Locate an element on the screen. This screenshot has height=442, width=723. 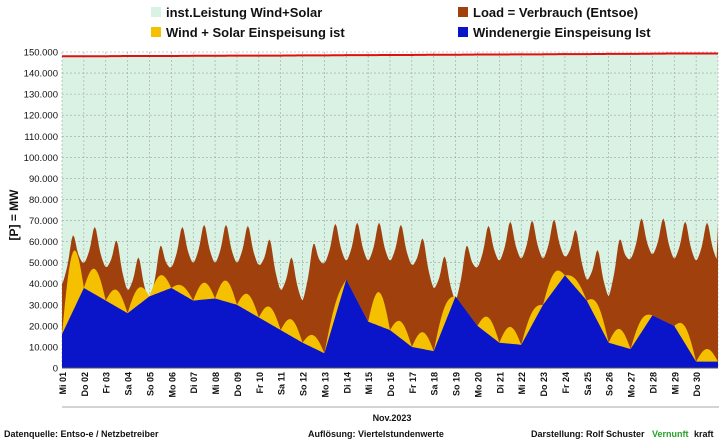
y-tick-label: 50.000 is located at coordinates (43, 263).